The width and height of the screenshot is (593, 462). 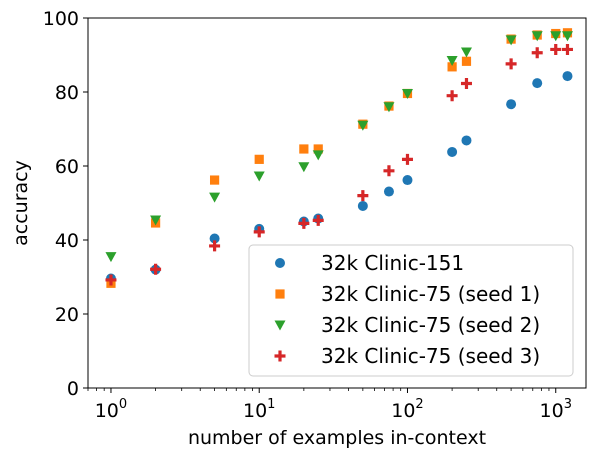 What do you see at coordinates (111, 409) in the screenshot?
I see `x-tick-label: 10⁰` at bounding box center [111, 409].